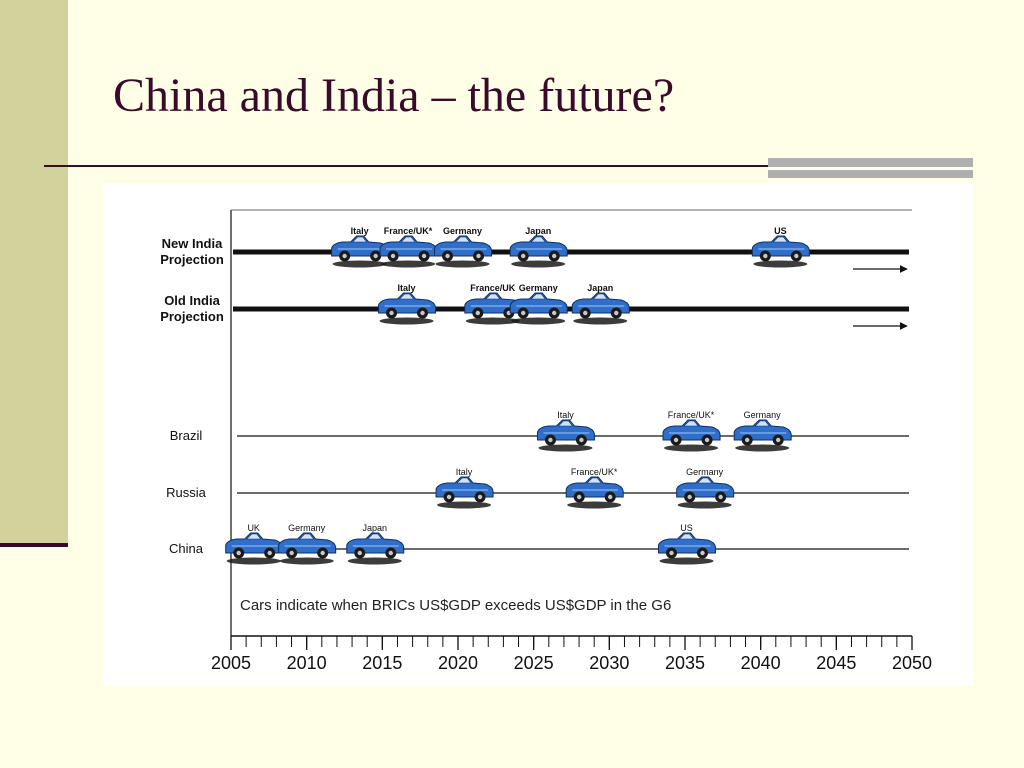 This screenshot has width=1024, height=768. I want to click on x-tick-label: 2050, so click(912, 663).